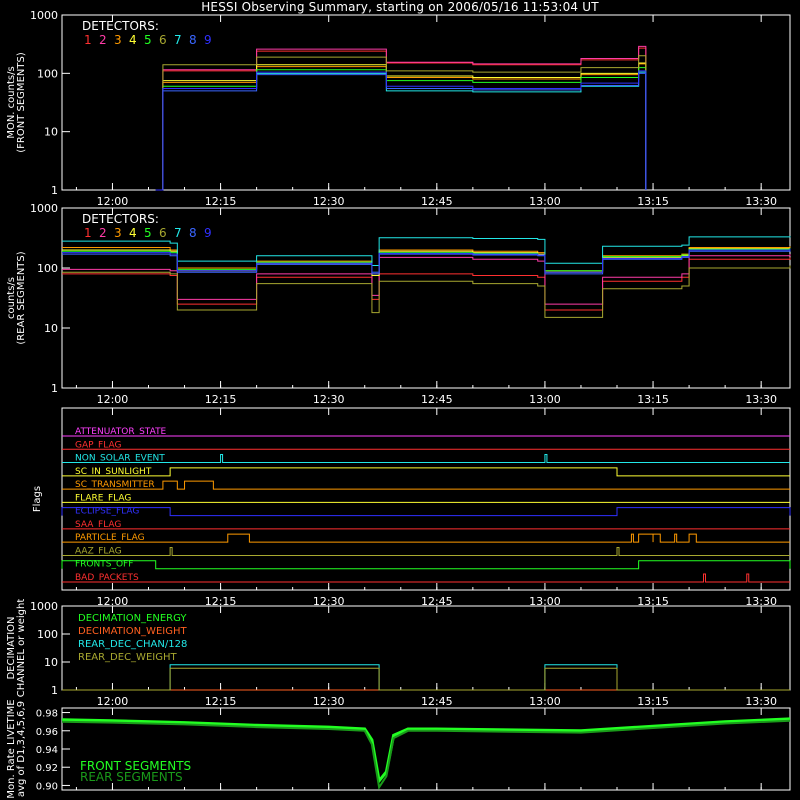 The image size is (800, 800). Describe the element at coordinates (11, 748) in the screenshot. I see `livetime-ylabel: Mon. Rate LIVETIME` at that location.